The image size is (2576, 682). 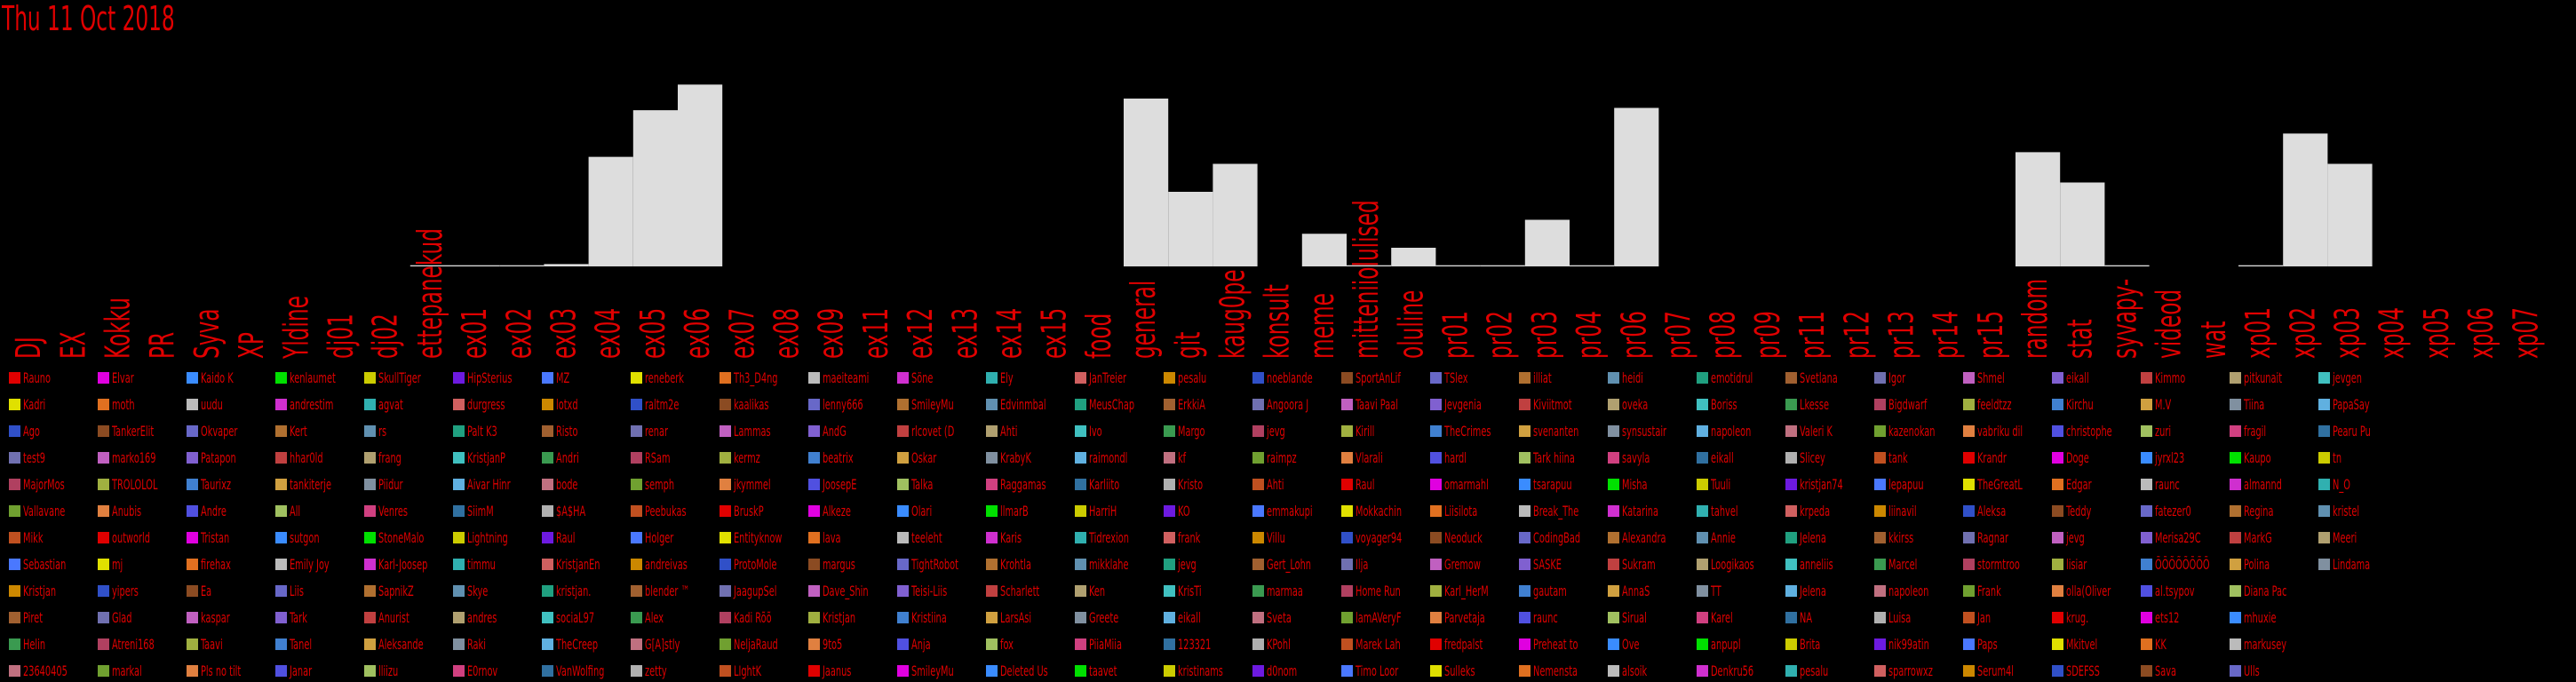 What do you see at coordinates (1110, 671) in the screenshot?
I see `legend-item: taavet` at bounding box center [1110, 671].